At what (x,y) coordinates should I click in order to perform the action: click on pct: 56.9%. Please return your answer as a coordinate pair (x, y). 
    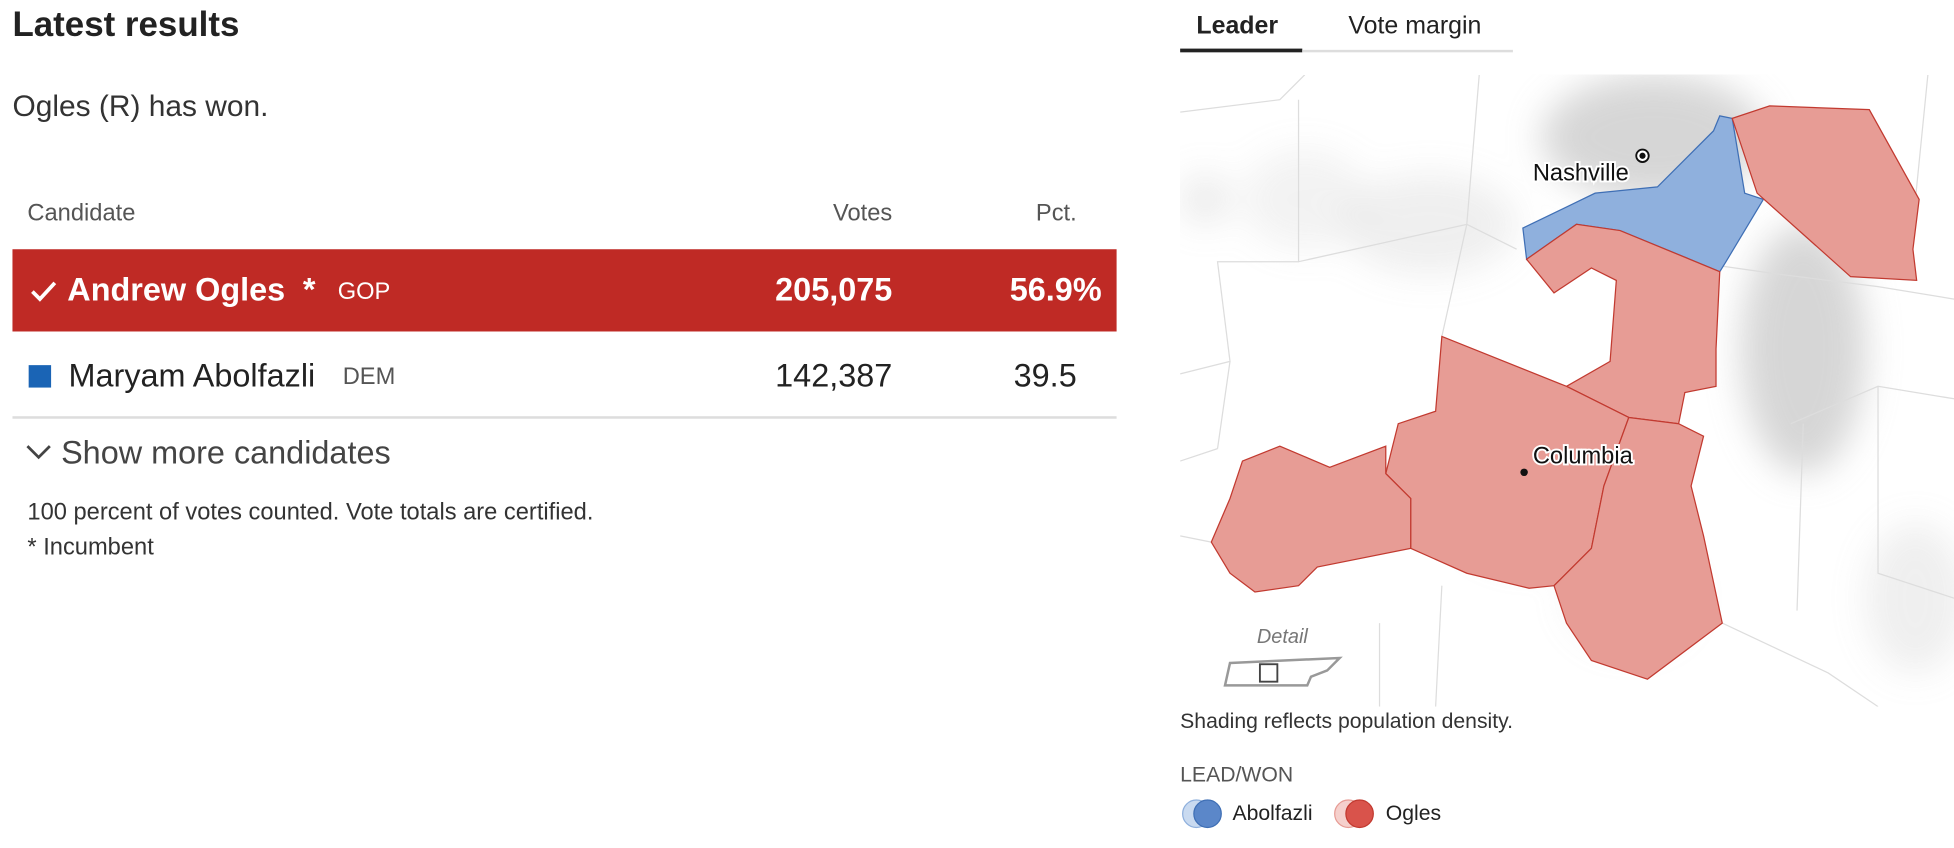
    Looking at the image, I should click on (1055, 289).